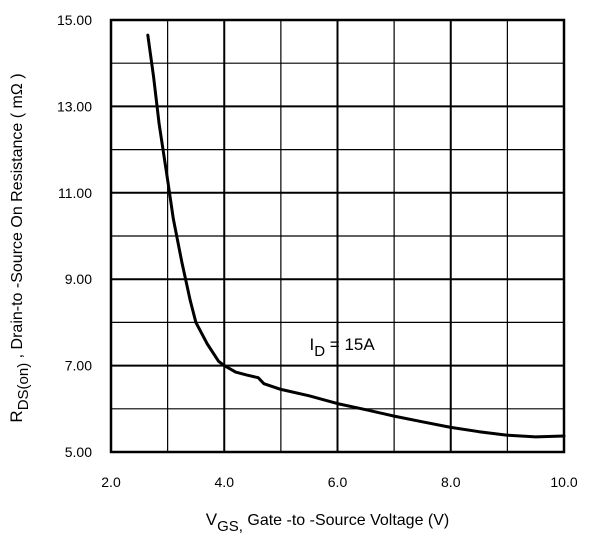 Image resolution: width=592 pixels, height=542 pixels. I want to click on y-tick-label: 11.00, so click(75, 193).